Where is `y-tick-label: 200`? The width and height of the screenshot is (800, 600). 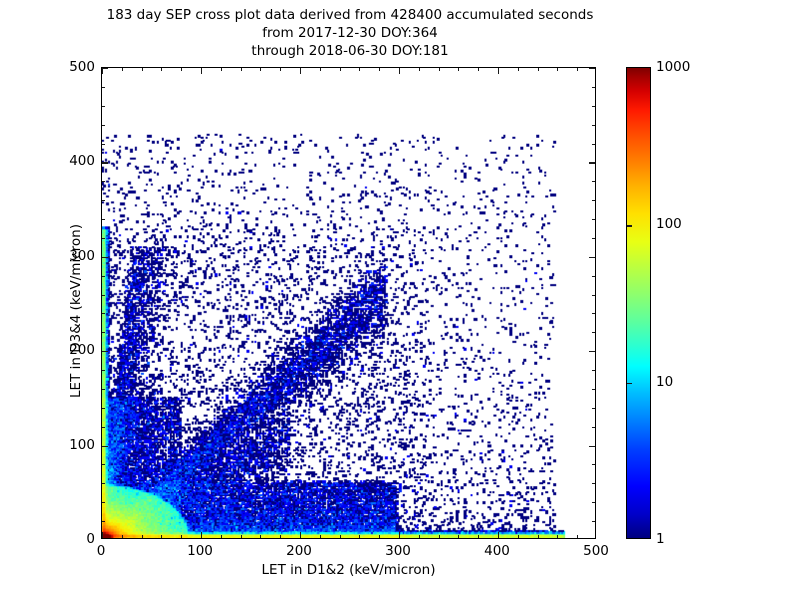
y-tick-label: 200 is located at coordinates (82, 350).